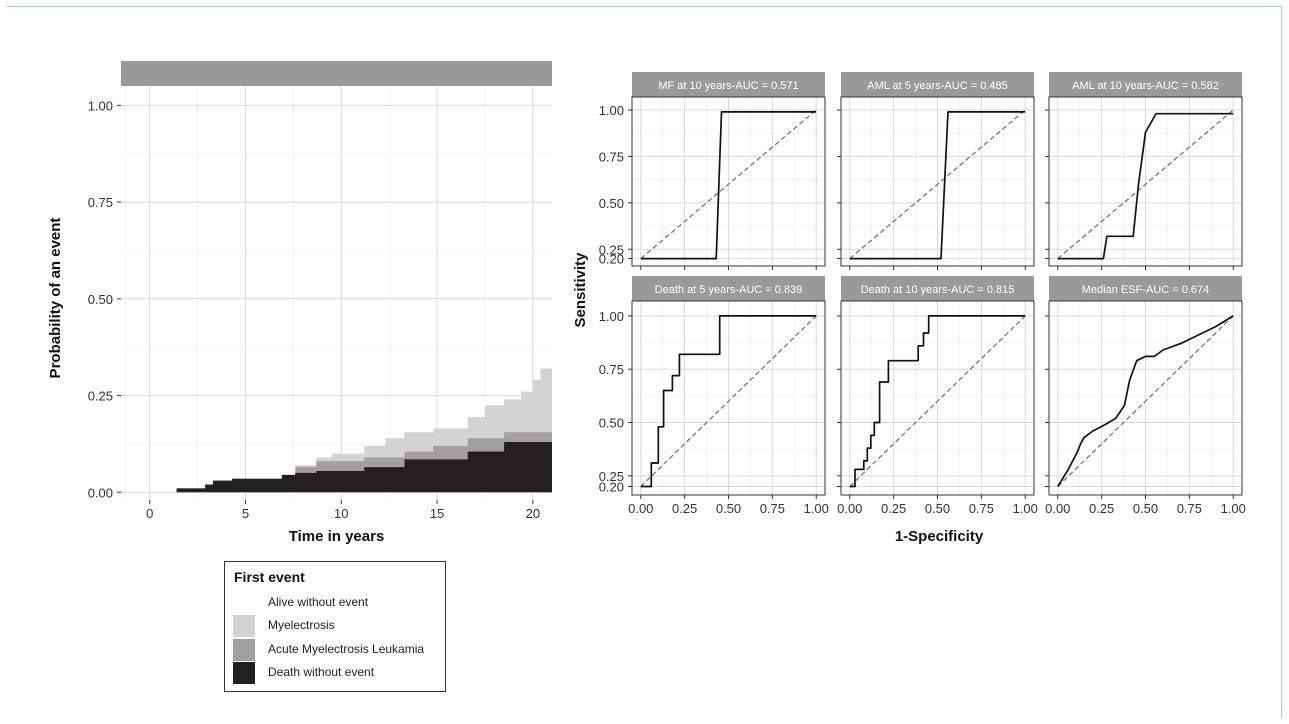 This screenshot has height=724, width=1289. I want to click on legend-label-aml: Acute Myelectrosis Leukamia, so click(346, 649).